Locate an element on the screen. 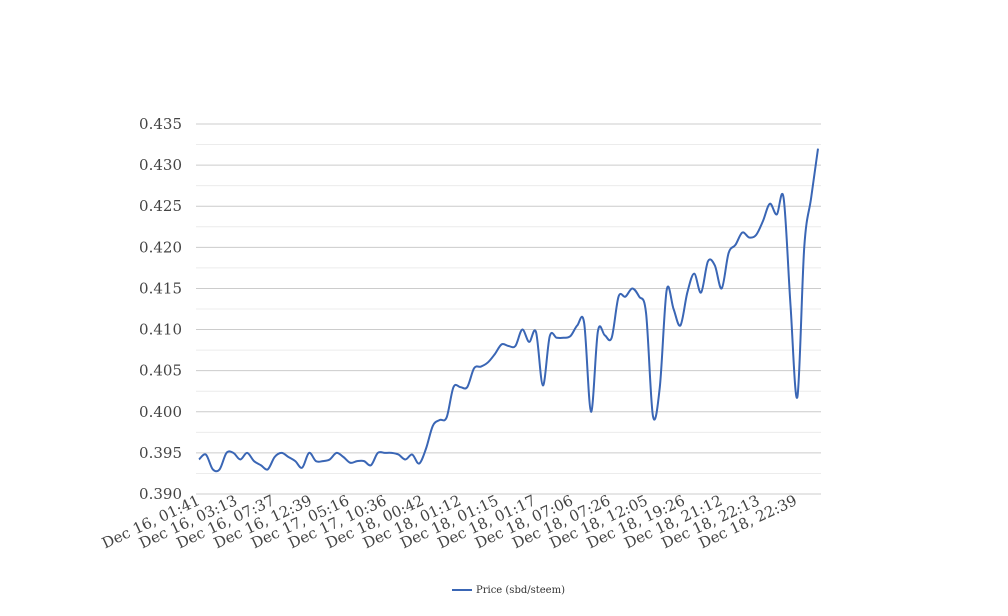  y-tick-label: 0.435 is located at coordinates (160, 124).